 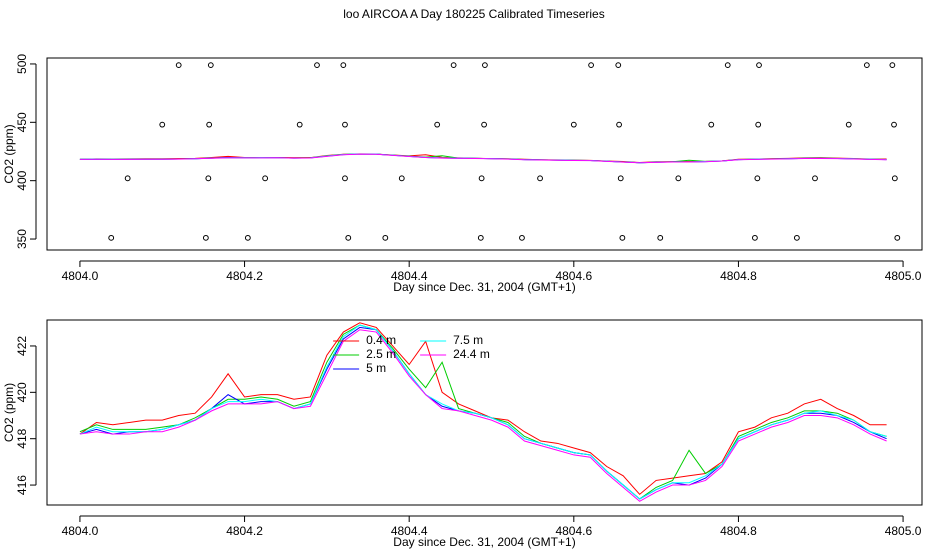 I want to click on y-tick-label: 416, so click(x=22, y=485).